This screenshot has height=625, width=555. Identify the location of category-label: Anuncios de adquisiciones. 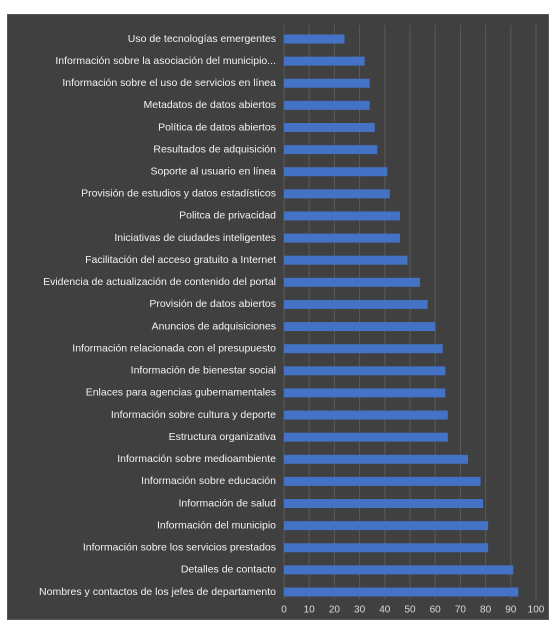
(214, 326).